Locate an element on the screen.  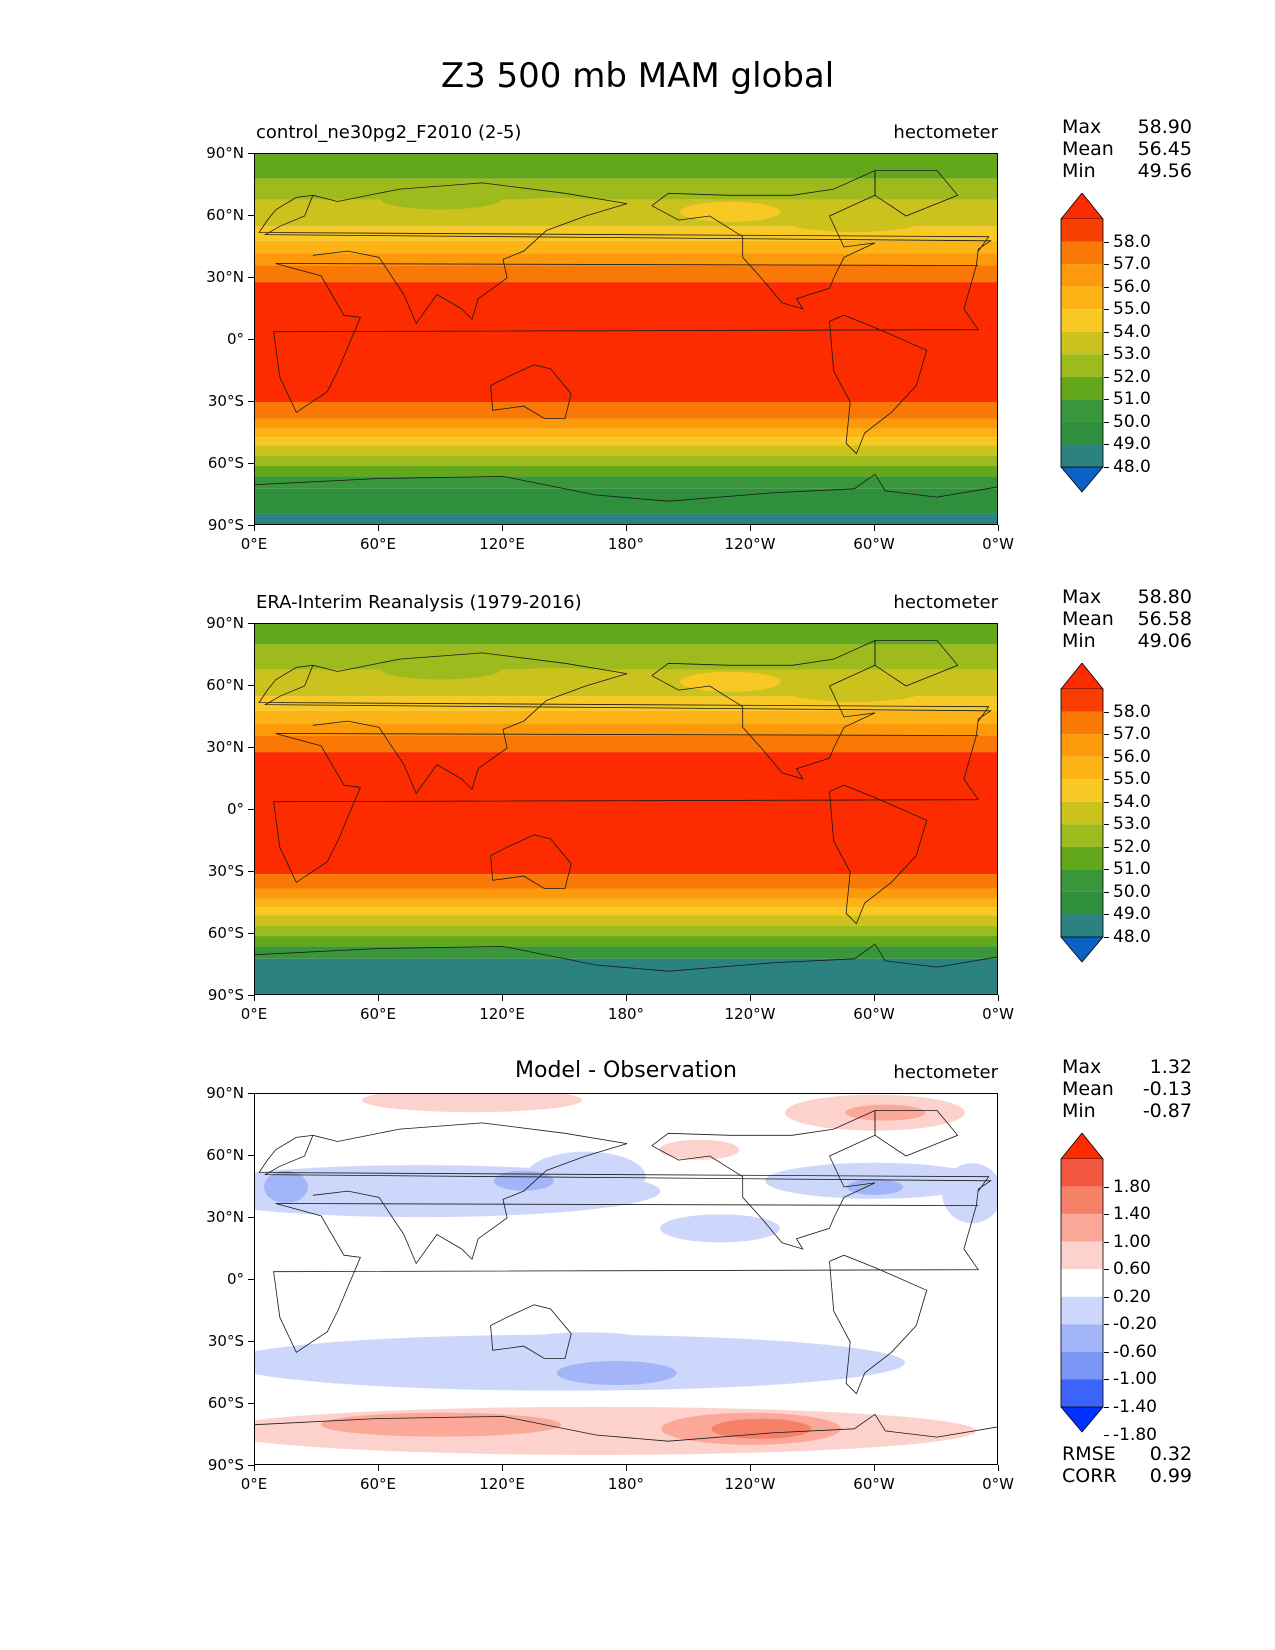
stat-max-value: 1.32 is located at coordinates (1170, 1067).